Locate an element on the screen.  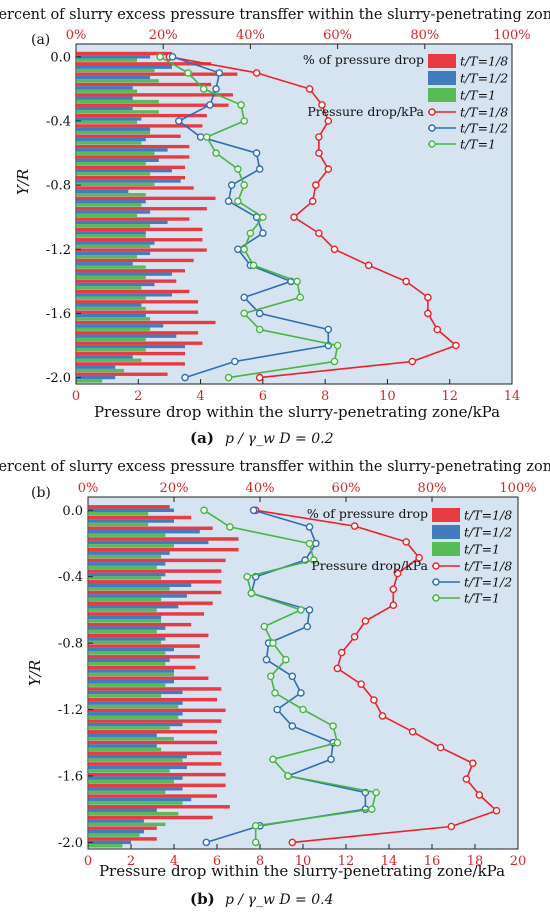
panel-a-legend-bar-label: t/T=1/8 is located at coordinates (484, 61).